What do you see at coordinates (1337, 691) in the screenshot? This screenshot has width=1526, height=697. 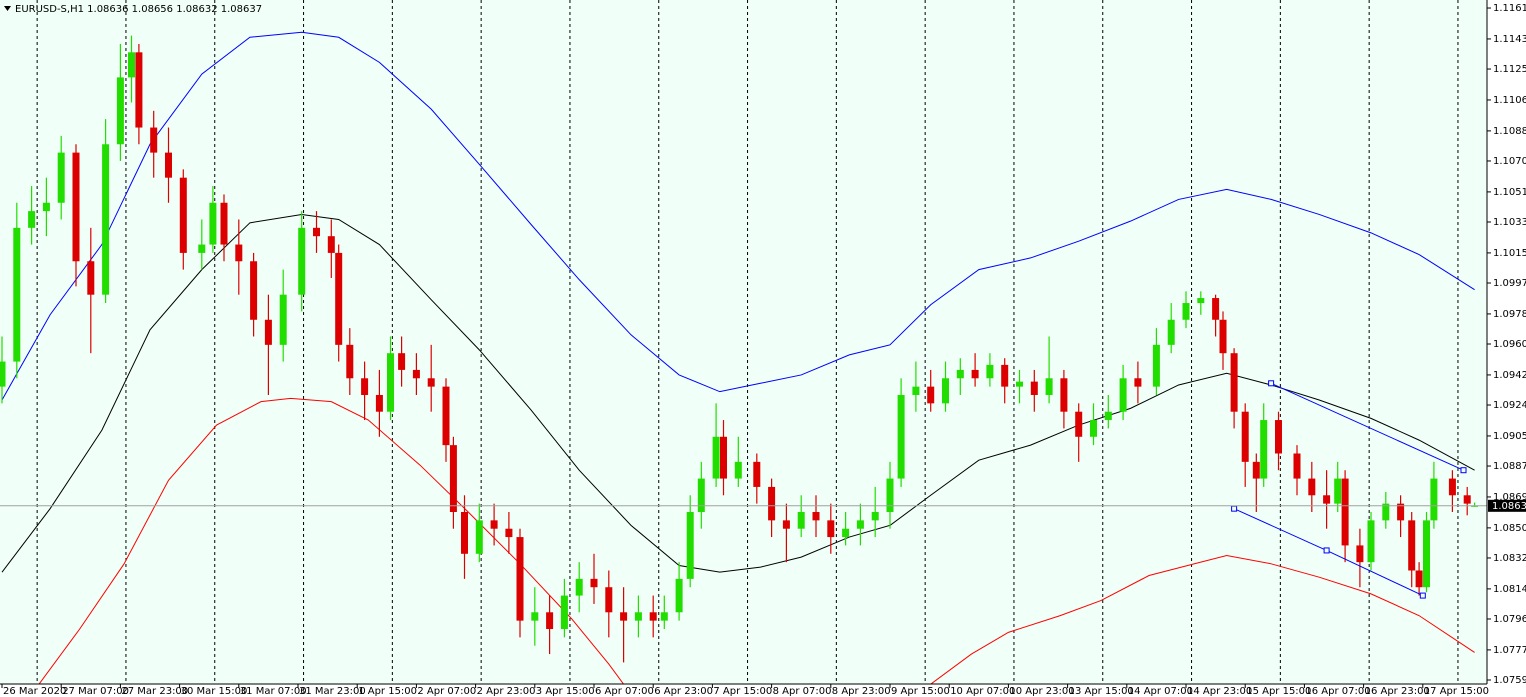 I see `x-tick-label: 16 Apr 07:00` at bounding box center [1337, 691].